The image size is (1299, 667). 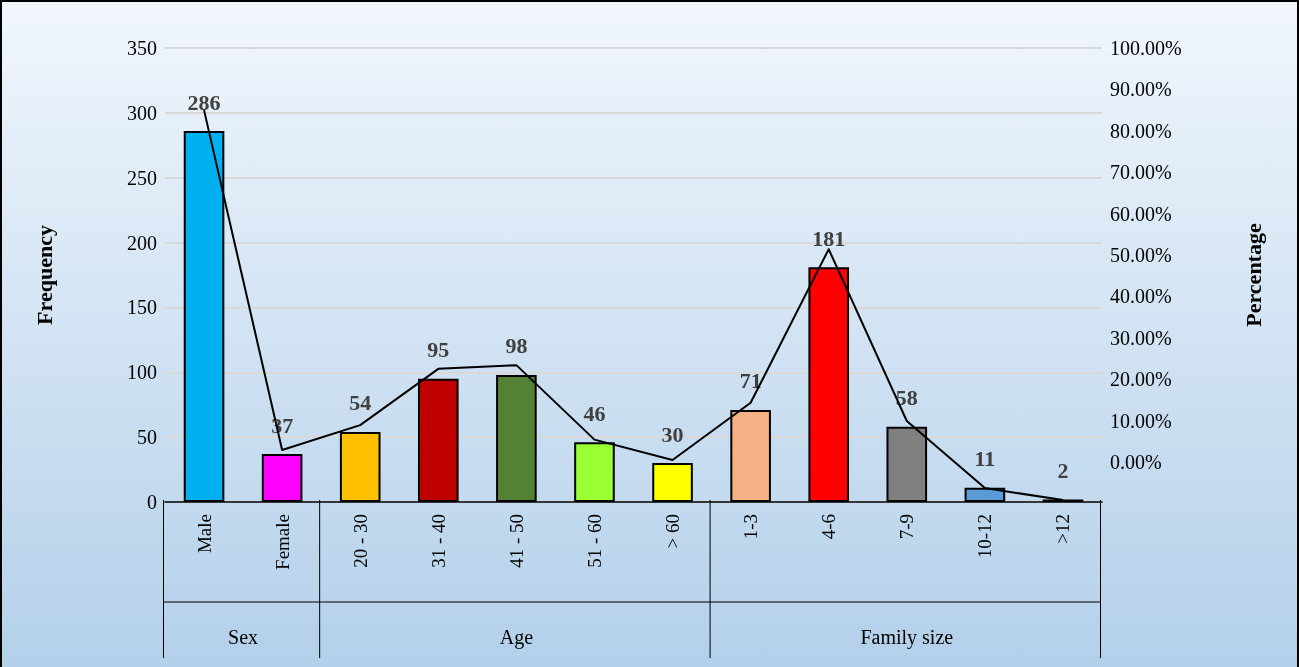 What do you see at coordinates (360, 541) in the screenshot?
I see `x-tick-label: 20 - 30` at bounding box center [360, 541].